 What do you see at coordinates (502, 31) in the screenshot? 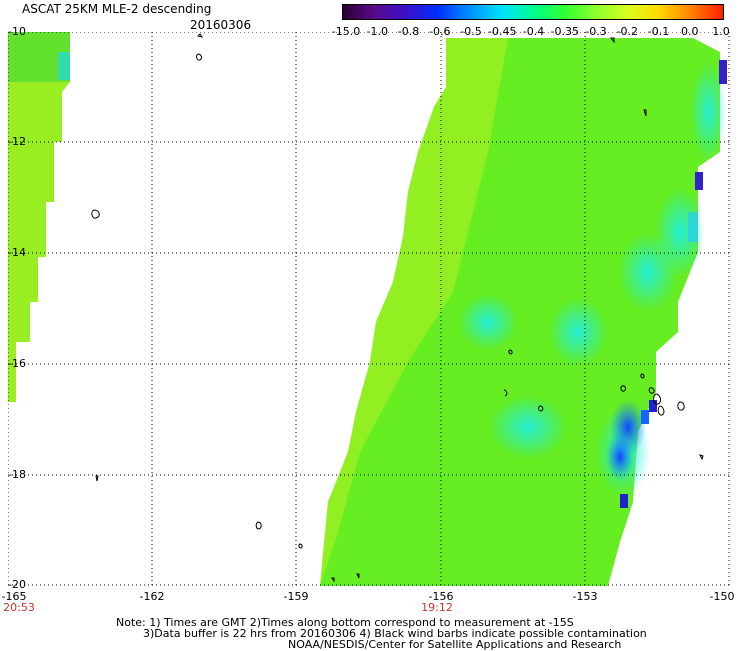
I see `color-scale-tick: -0.45` at bounding box center [502, 31].